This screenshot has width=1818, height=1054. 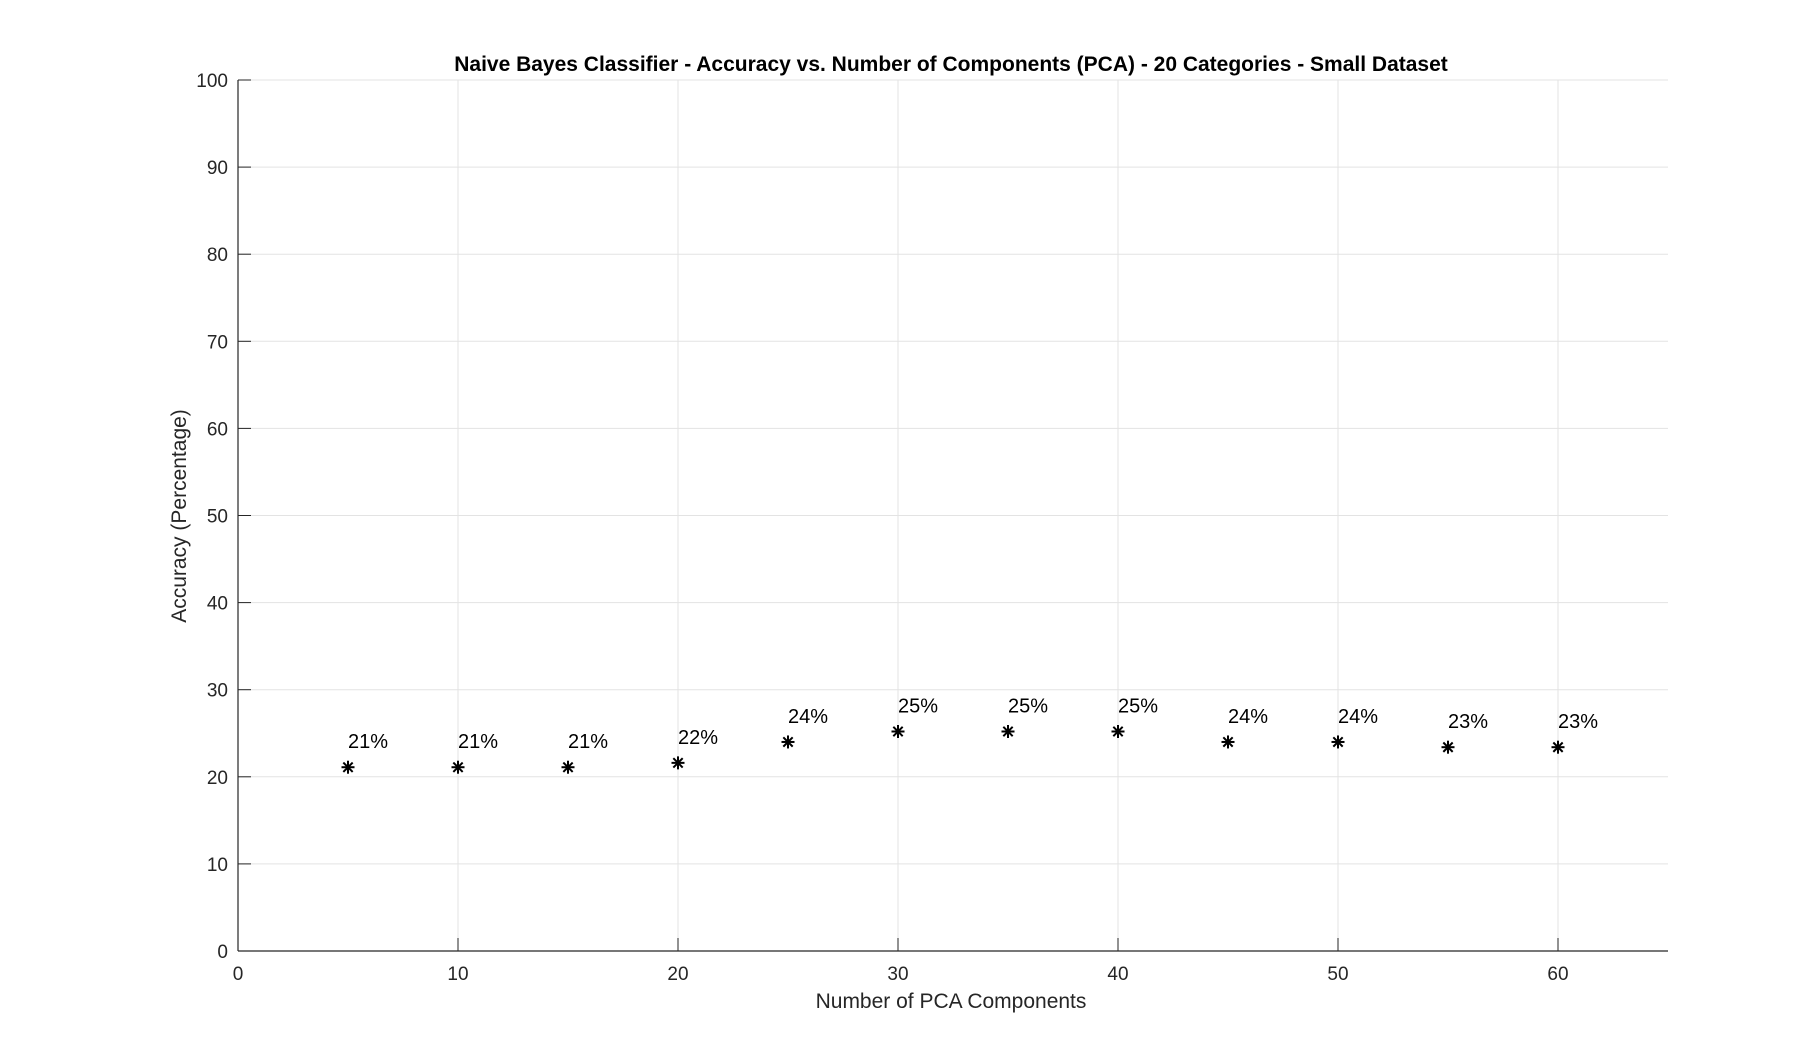 I want to click on y-tick-label: 20, so click(x=217, y=778).